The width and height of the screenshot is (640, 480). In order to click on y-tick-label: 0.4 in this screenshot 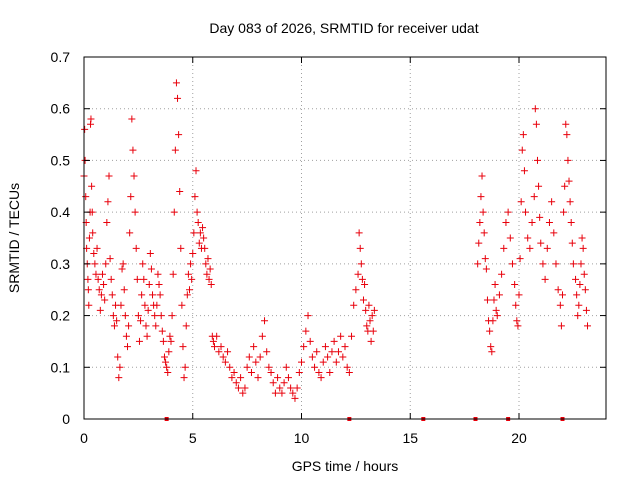, I will do `click(61, 212)`.